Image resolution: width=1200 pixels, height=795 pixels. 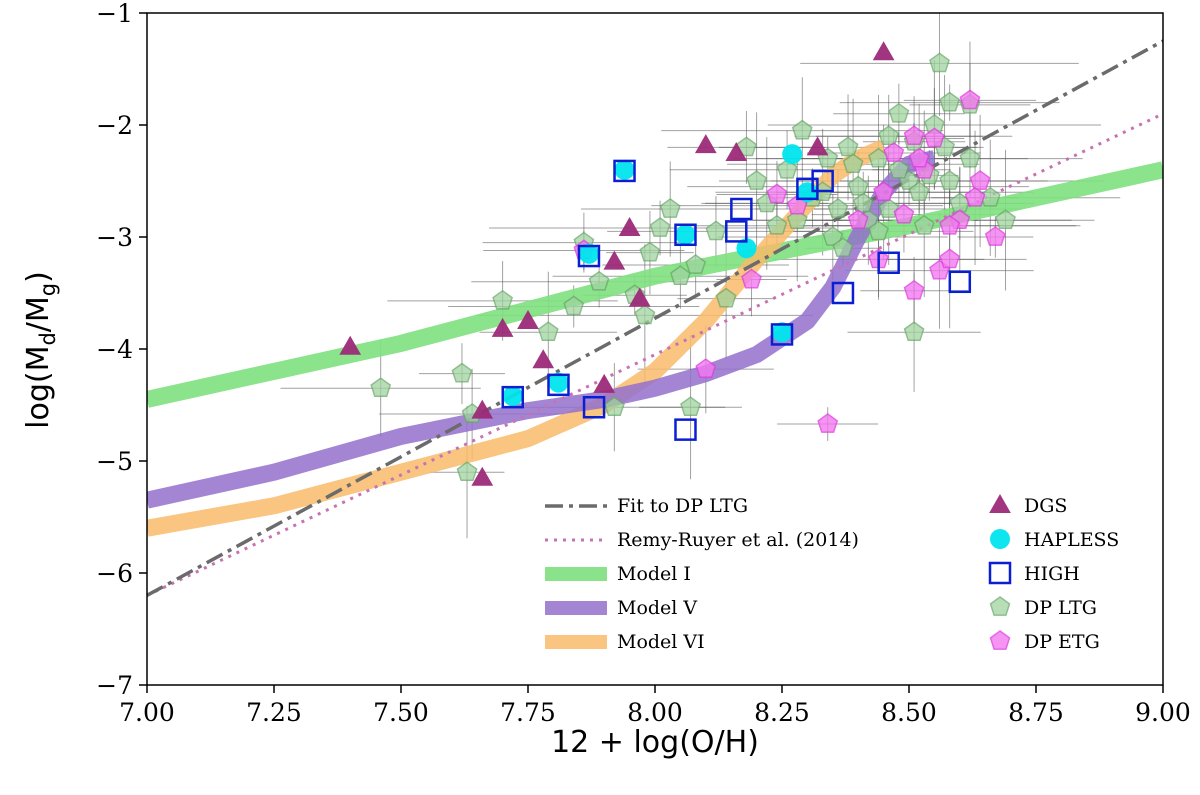 What do you see at coordinates (114, 461) in the screenshot?
I see `y-tick-label: −5` at bounding box center [114, 461].